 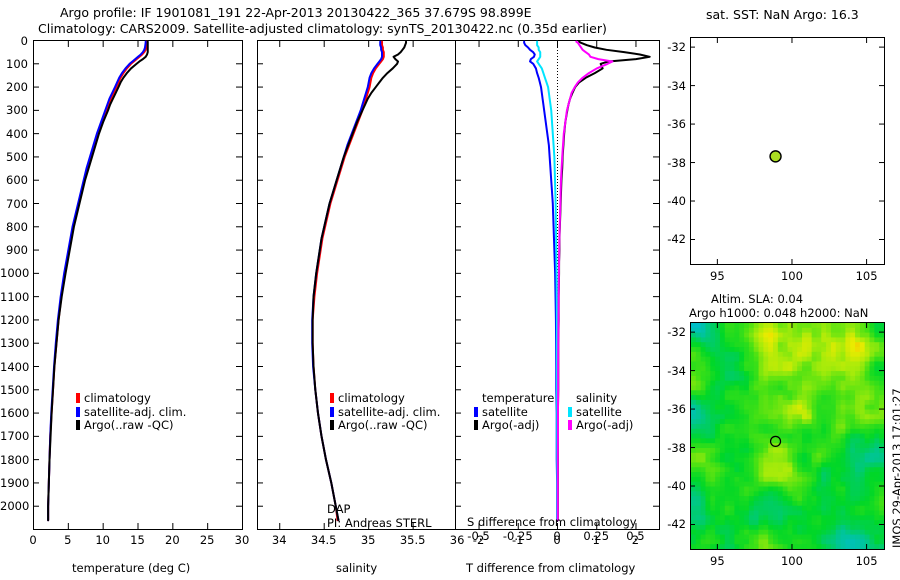 What do you see at coordinates (782, 14) in the screenshot?
I see `sst-map-title: sat. SST: NaN Argo: 16.3` at bounding box center [782, 14].